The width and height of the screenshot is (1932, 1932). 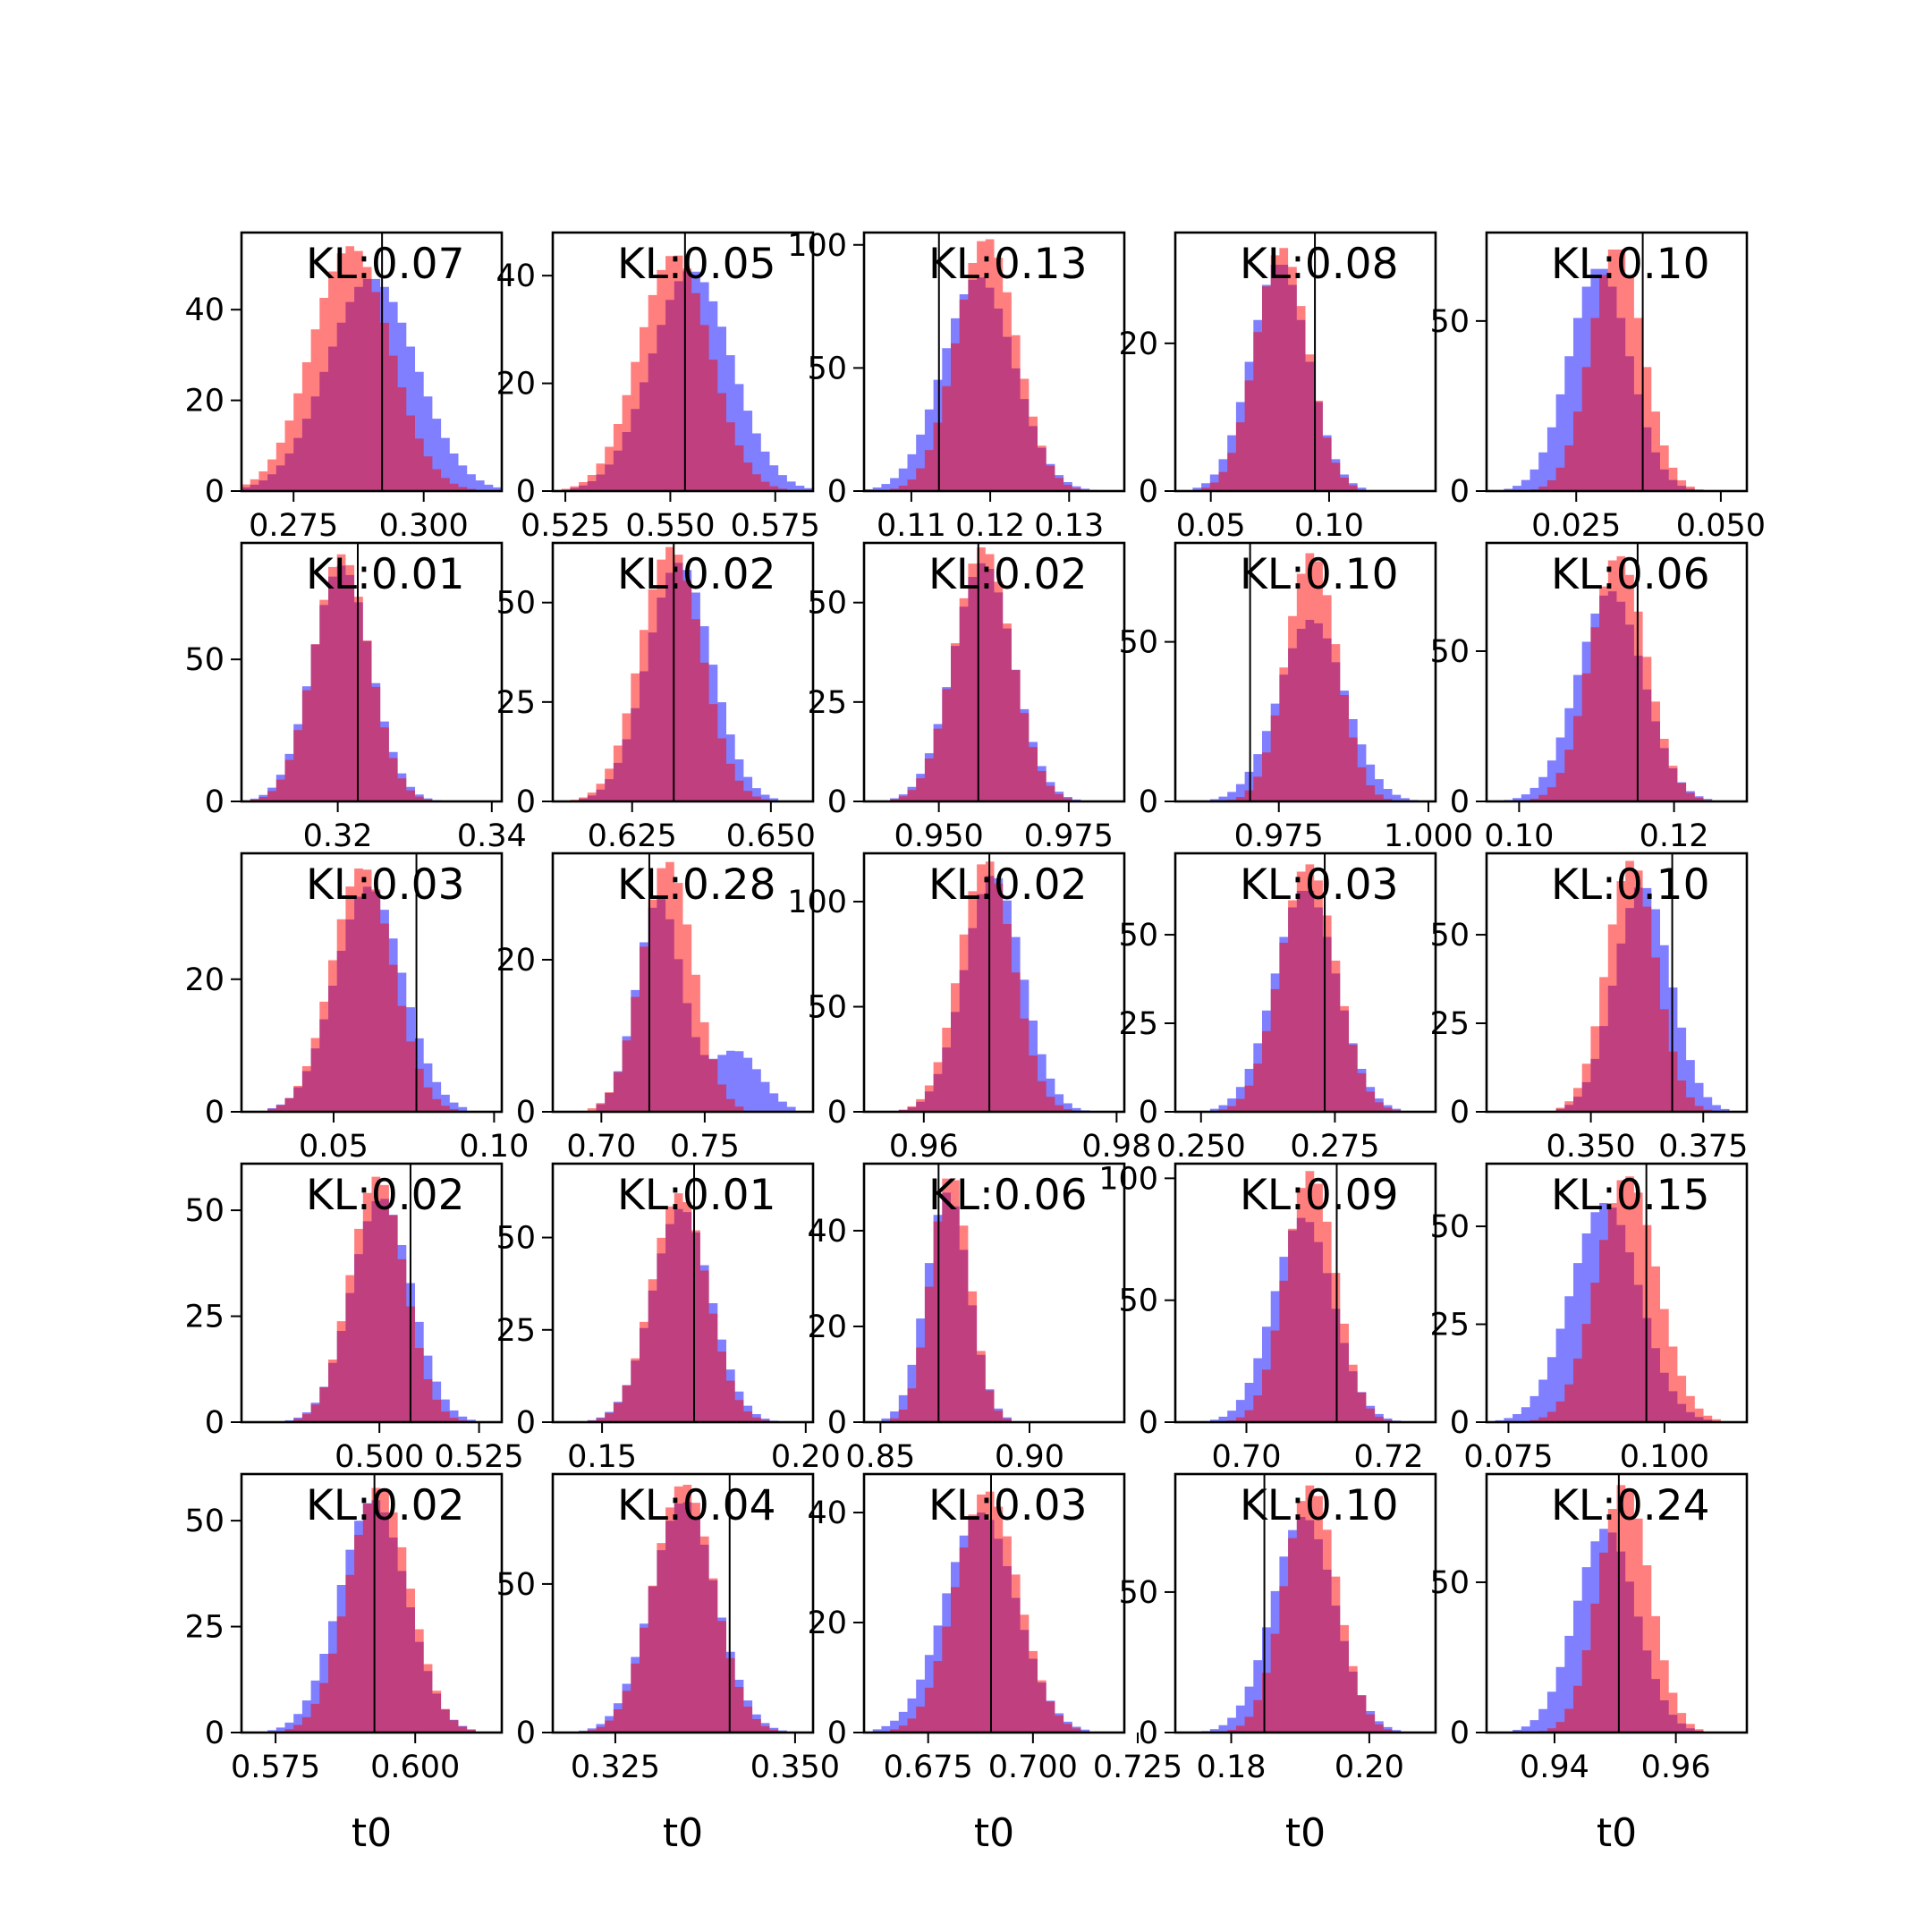 What do you see at coordinates (1232, 1767) in the screenshot?
I see `x-tick-label: 0.18` at bounding box center [1232, 1767].